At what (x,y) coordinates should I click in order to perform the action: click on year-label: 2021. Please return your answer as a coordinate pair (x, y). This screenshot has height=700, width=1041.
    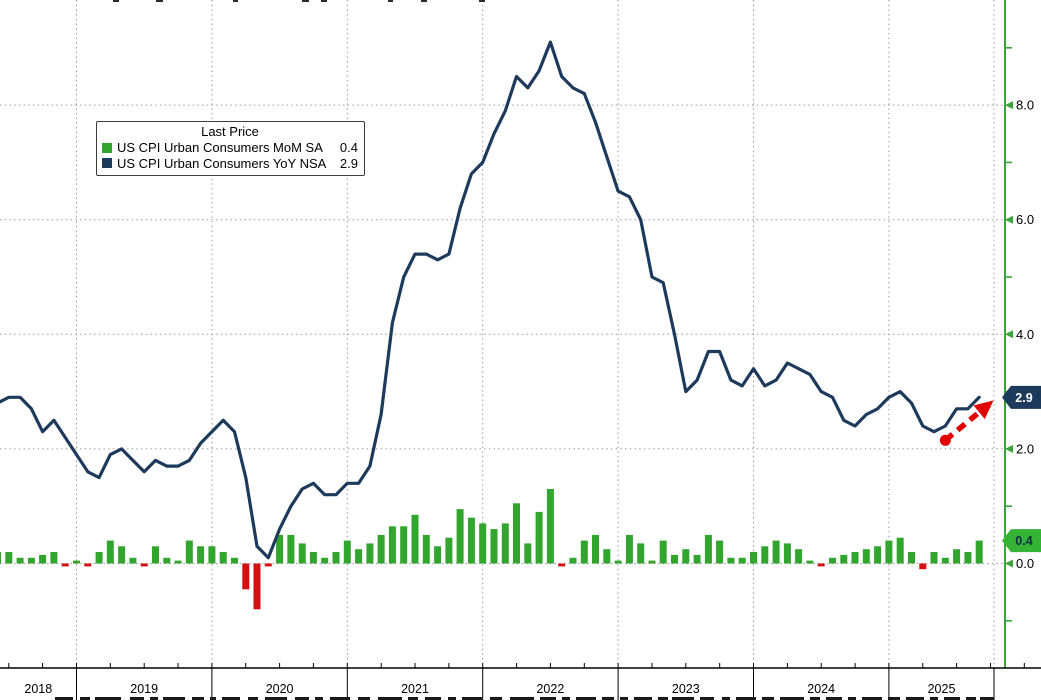
    Looking at the image, I should click on (415, 689).